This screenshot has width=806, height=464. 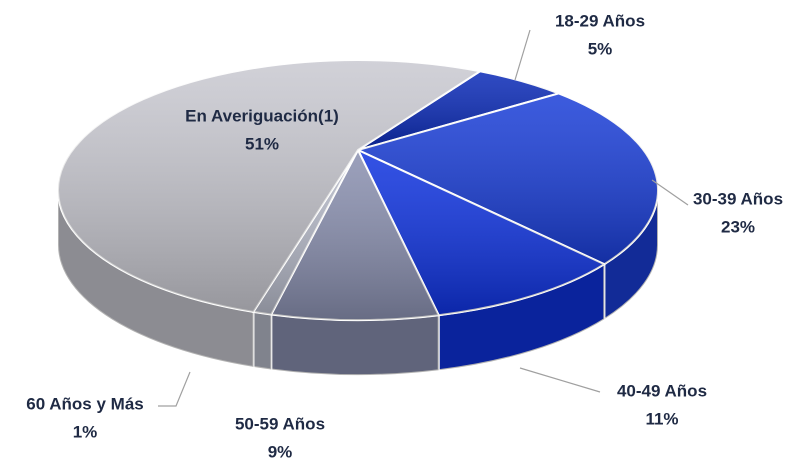 What do you see at coordinates (600, 20) in the screenshot?
I see `slice-label: 18-29 Años` at bounding box center [600, 20].